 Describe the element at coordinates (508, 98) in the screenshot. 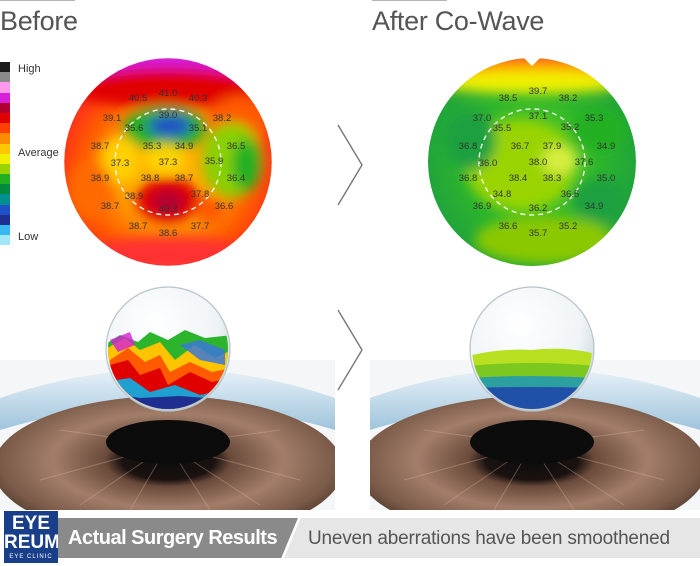

I see `after-reading: 38.5` at that location.